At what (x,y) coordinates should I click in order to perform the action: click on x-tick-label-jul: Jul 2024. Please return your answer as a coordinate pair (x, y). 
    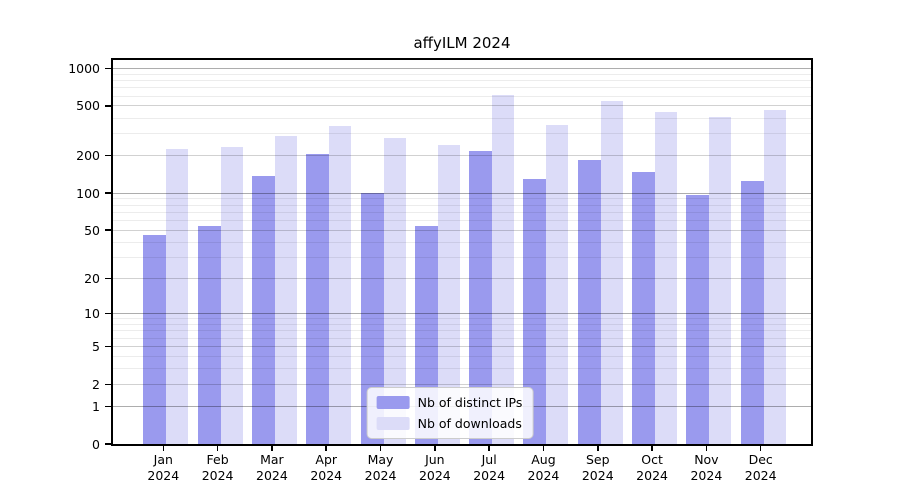
    Looking at the image, I should click on (489, 467).